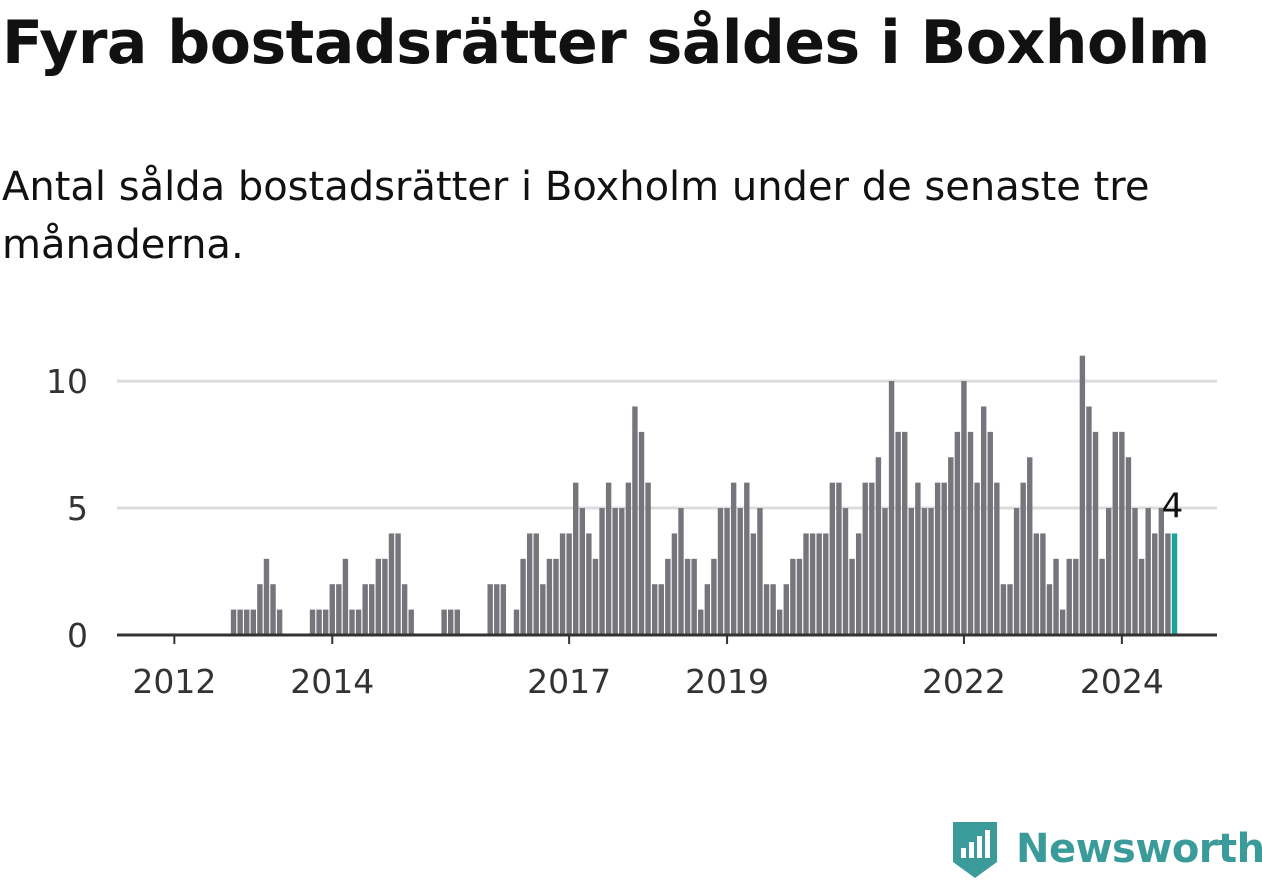 The image size is (1262, 880). What do you see at coordinates (606, 43) in the screenshot?
I see `chart-title: Fyra bostadsrätter såldes i Boxholm` at bounding box center [606, 43].